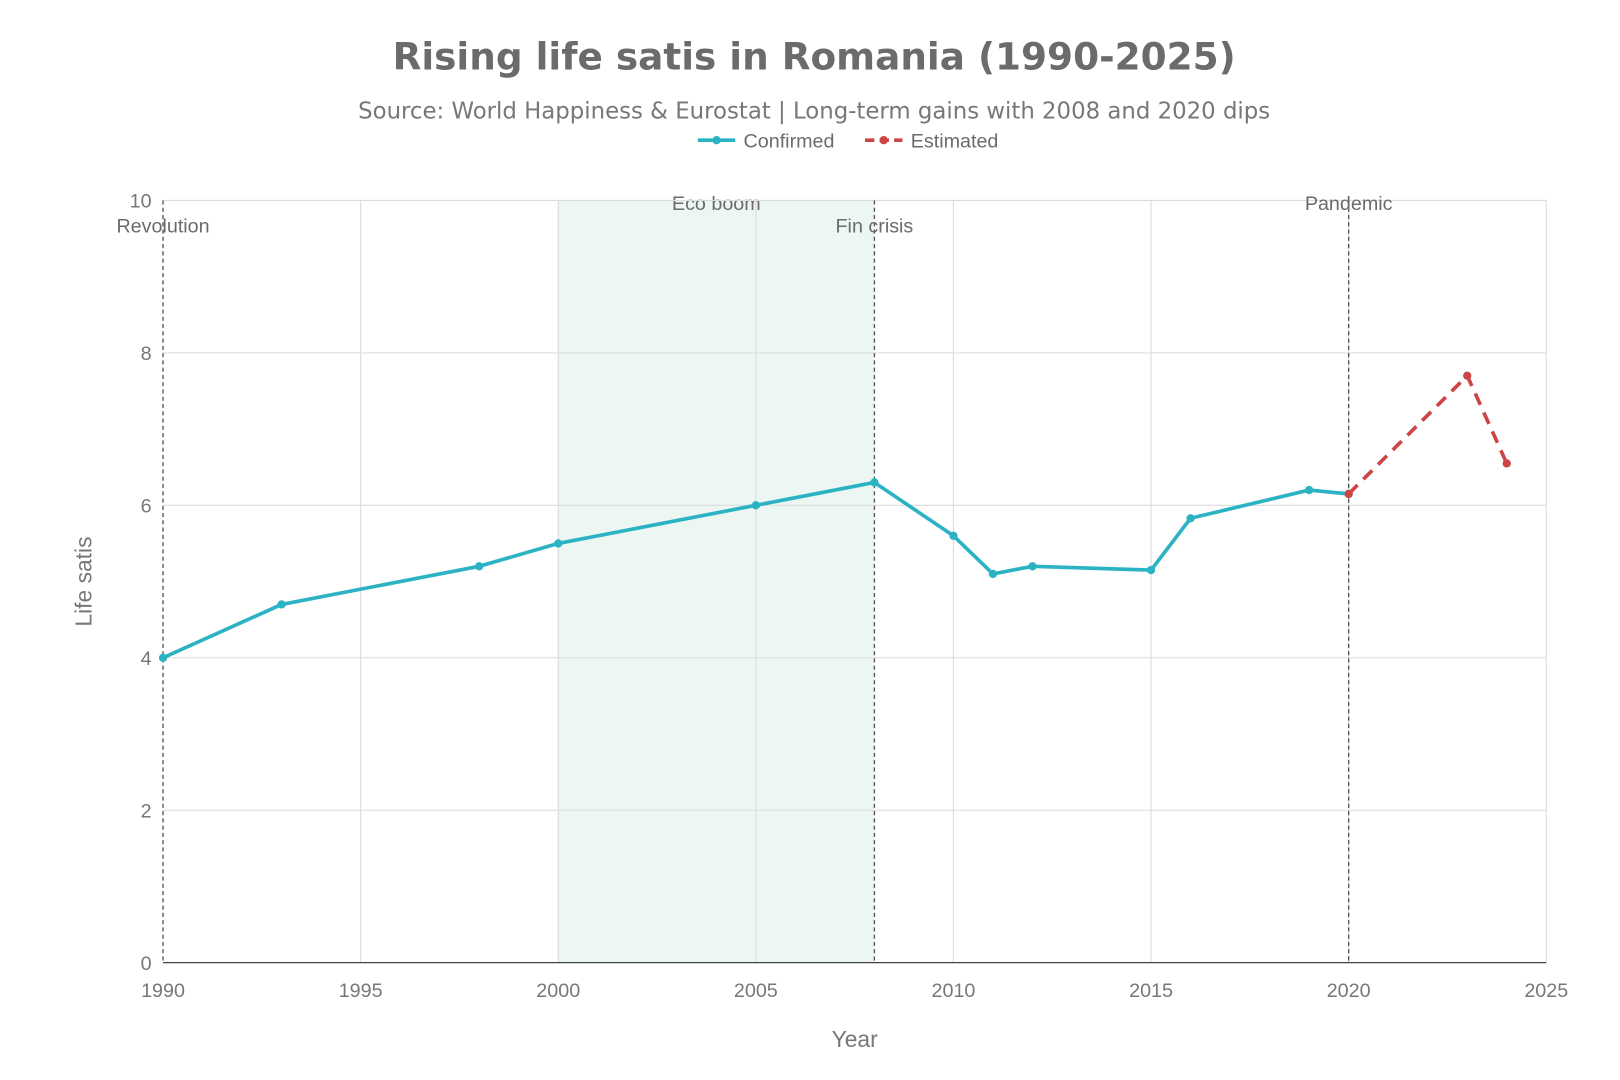 The width and height of the screenshot is (1620, 1080). I want to click on x-tick-label: 2020, so click(1349, 991).